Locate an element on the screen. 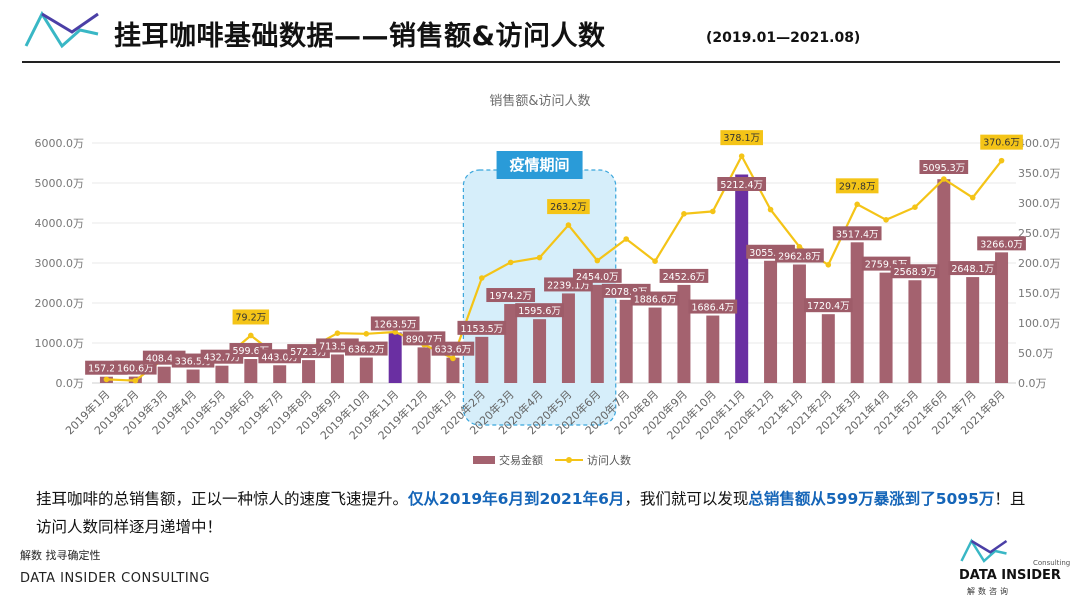 This screenshot has width=1080, height=600. covid-period-label: 疫情期间 is located at coordinates (540, 165).